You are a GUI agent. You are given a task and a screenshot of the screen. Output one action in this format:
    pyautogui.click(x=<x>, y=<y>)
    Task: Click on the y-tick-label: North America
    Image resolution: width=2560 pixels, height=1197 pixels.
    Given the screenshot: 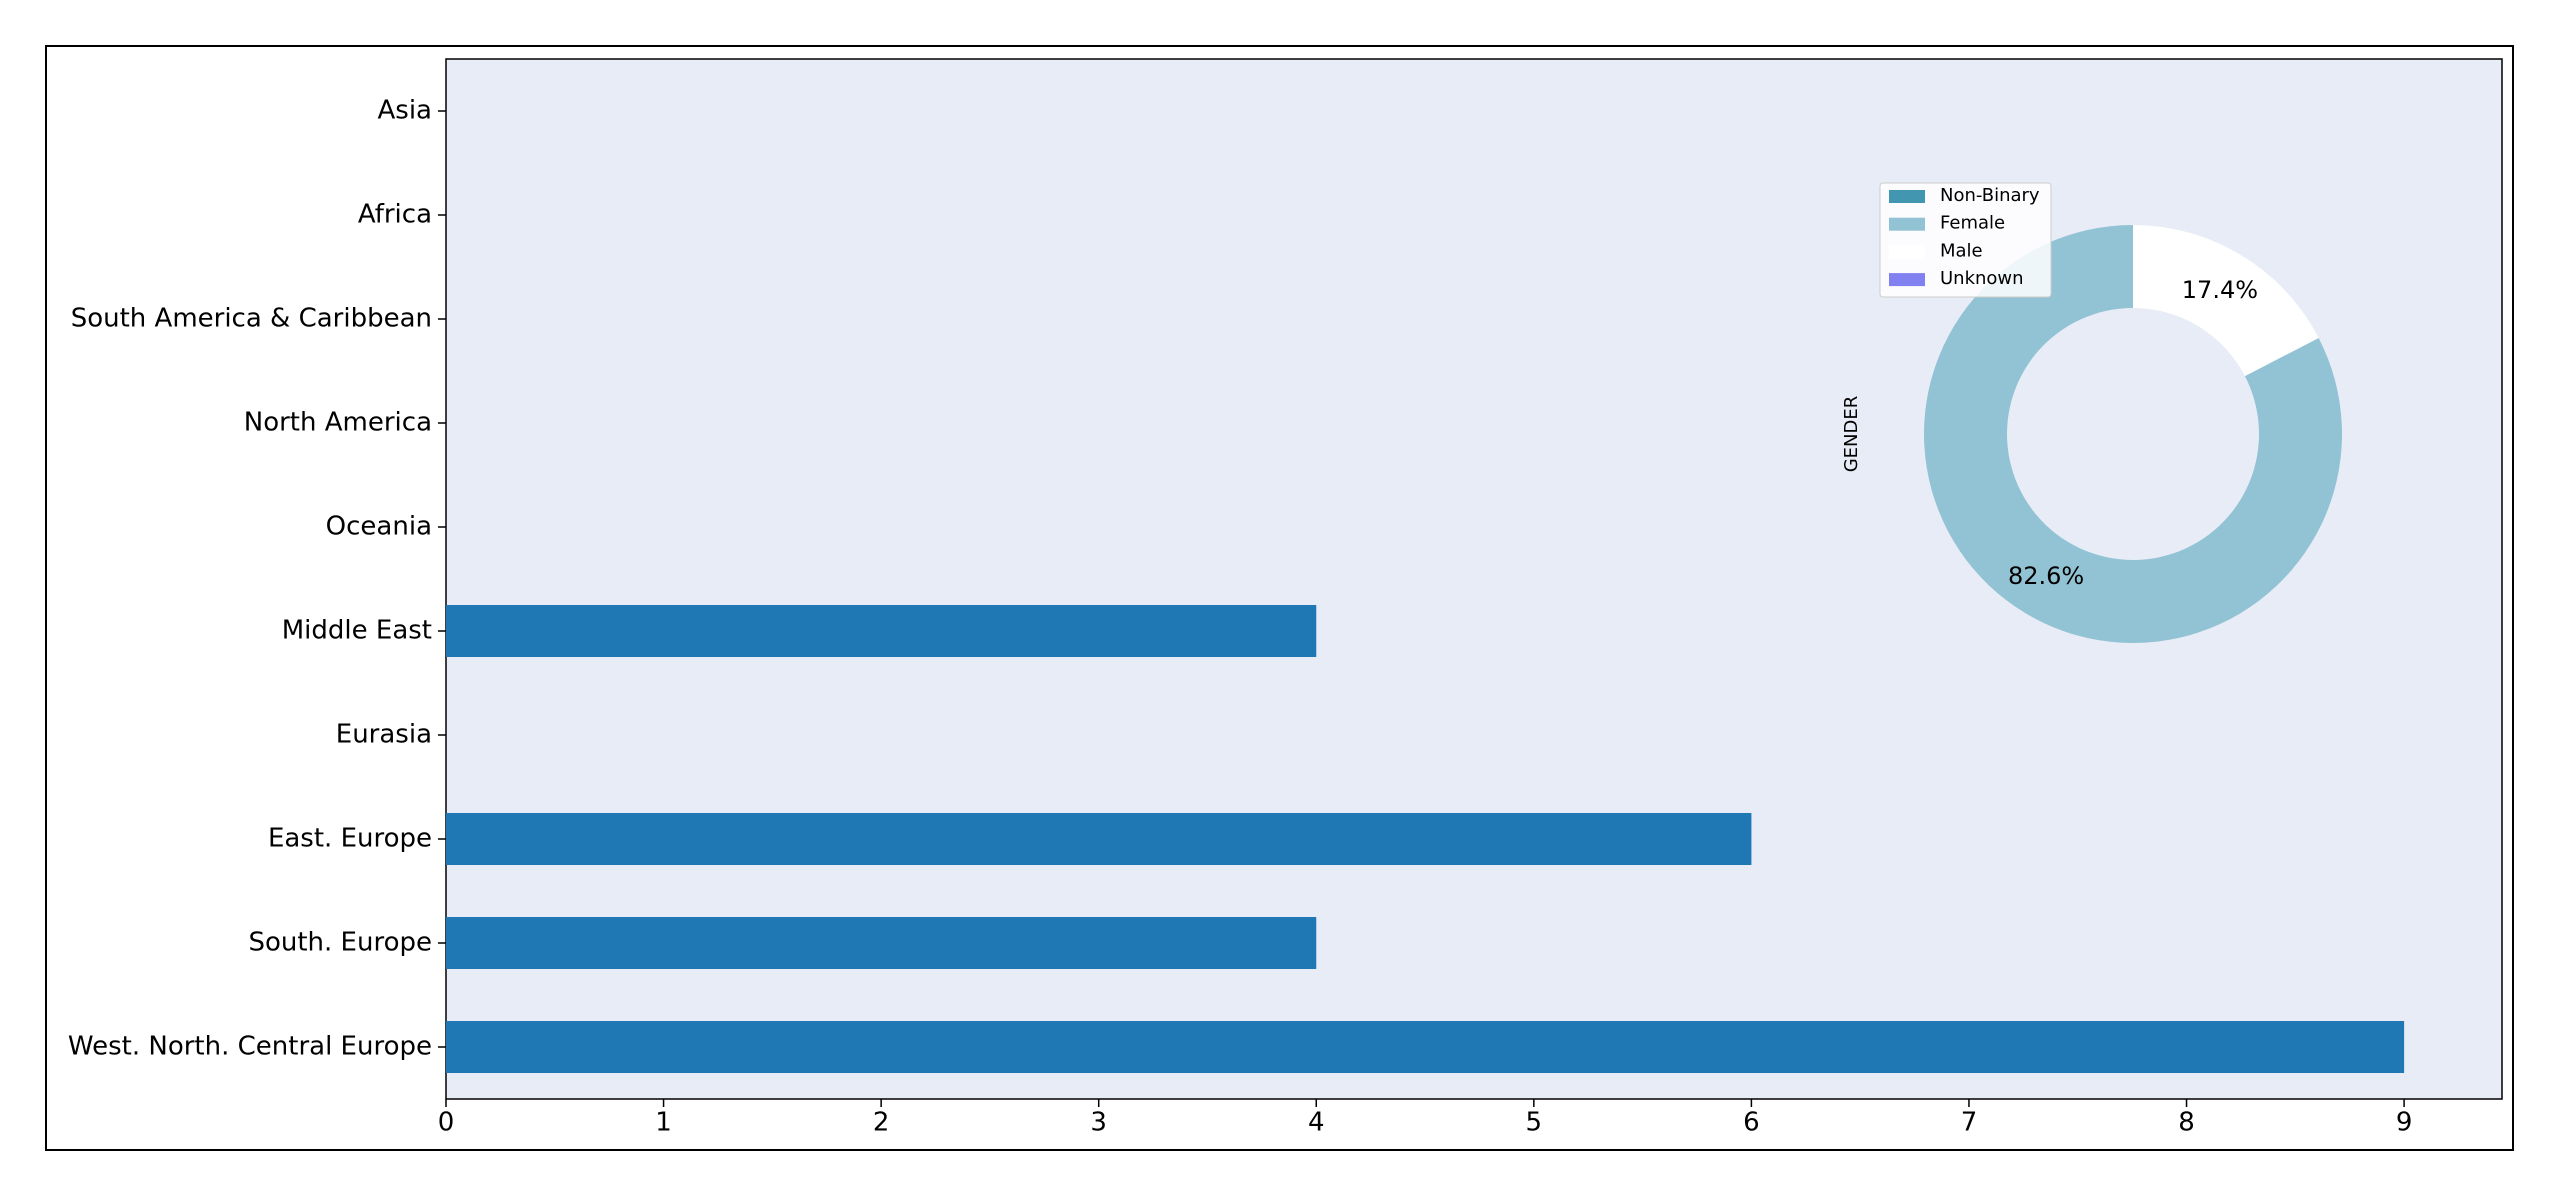 What is the action you would take?
    pyautogui.click(x=338, y=423)
    